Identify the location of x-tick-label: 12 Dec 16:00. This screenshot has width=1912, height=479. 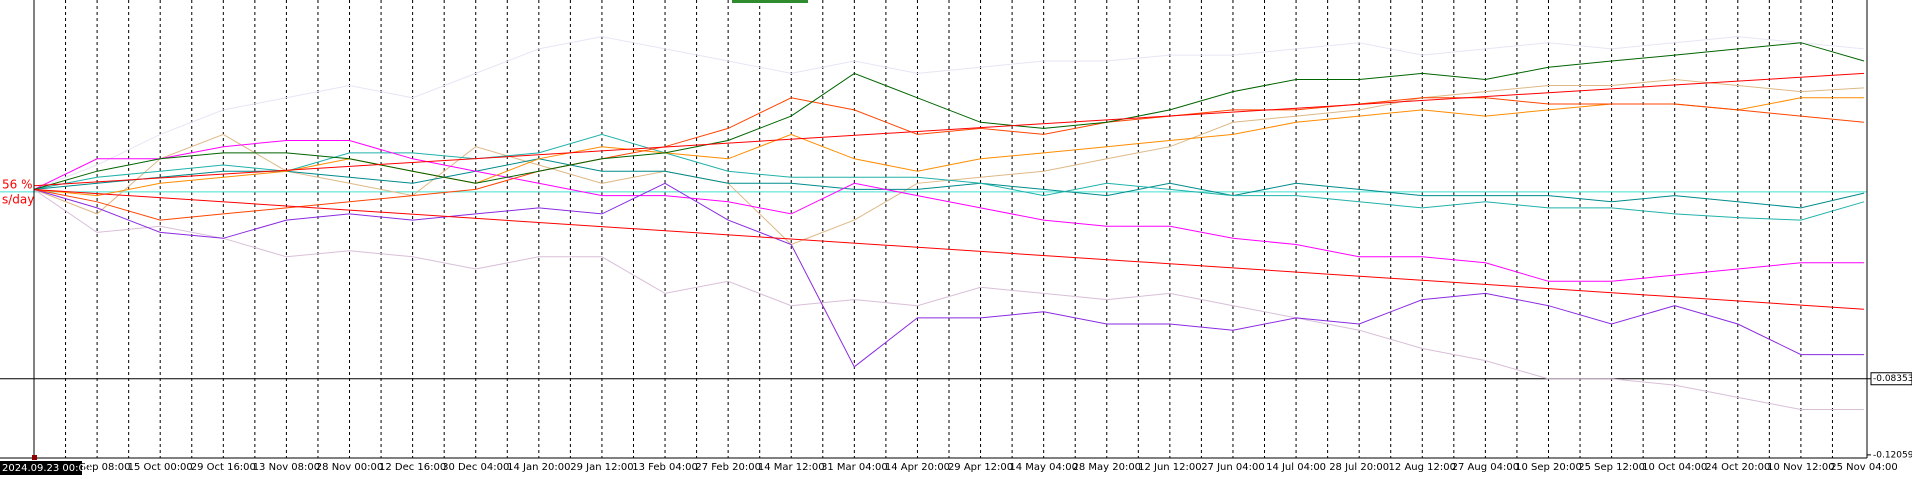
(412, 467).